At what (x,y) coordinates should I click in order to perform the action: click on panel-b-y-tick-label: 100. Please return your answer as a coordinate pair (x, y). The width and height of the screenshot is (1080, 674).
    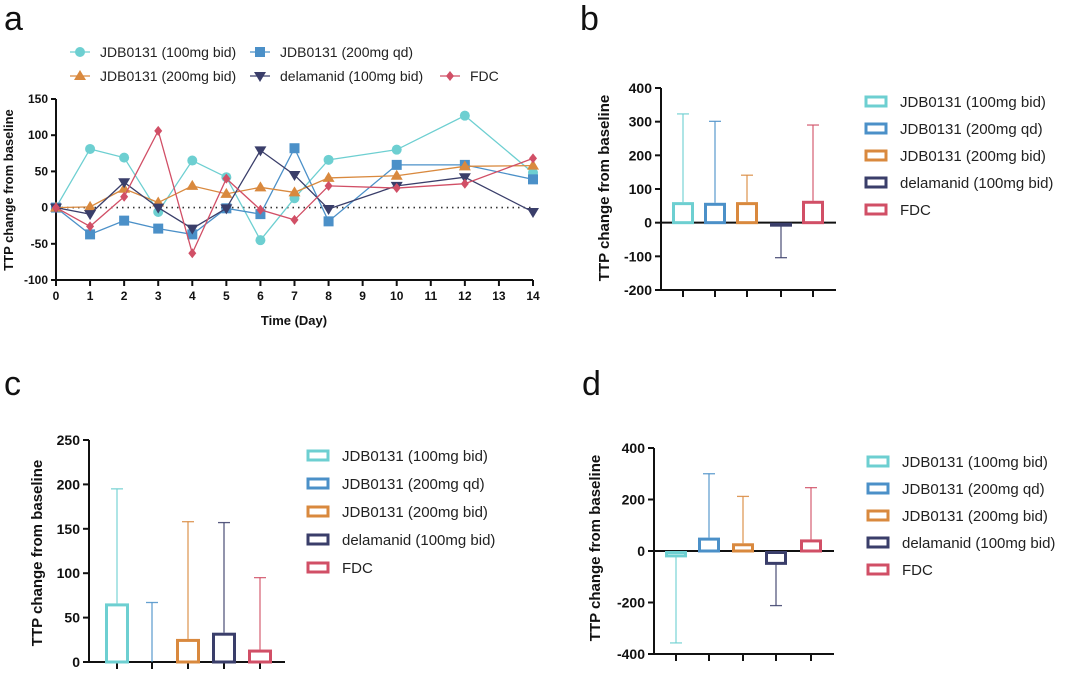
    Looking at the image, I should click on (641, 189).